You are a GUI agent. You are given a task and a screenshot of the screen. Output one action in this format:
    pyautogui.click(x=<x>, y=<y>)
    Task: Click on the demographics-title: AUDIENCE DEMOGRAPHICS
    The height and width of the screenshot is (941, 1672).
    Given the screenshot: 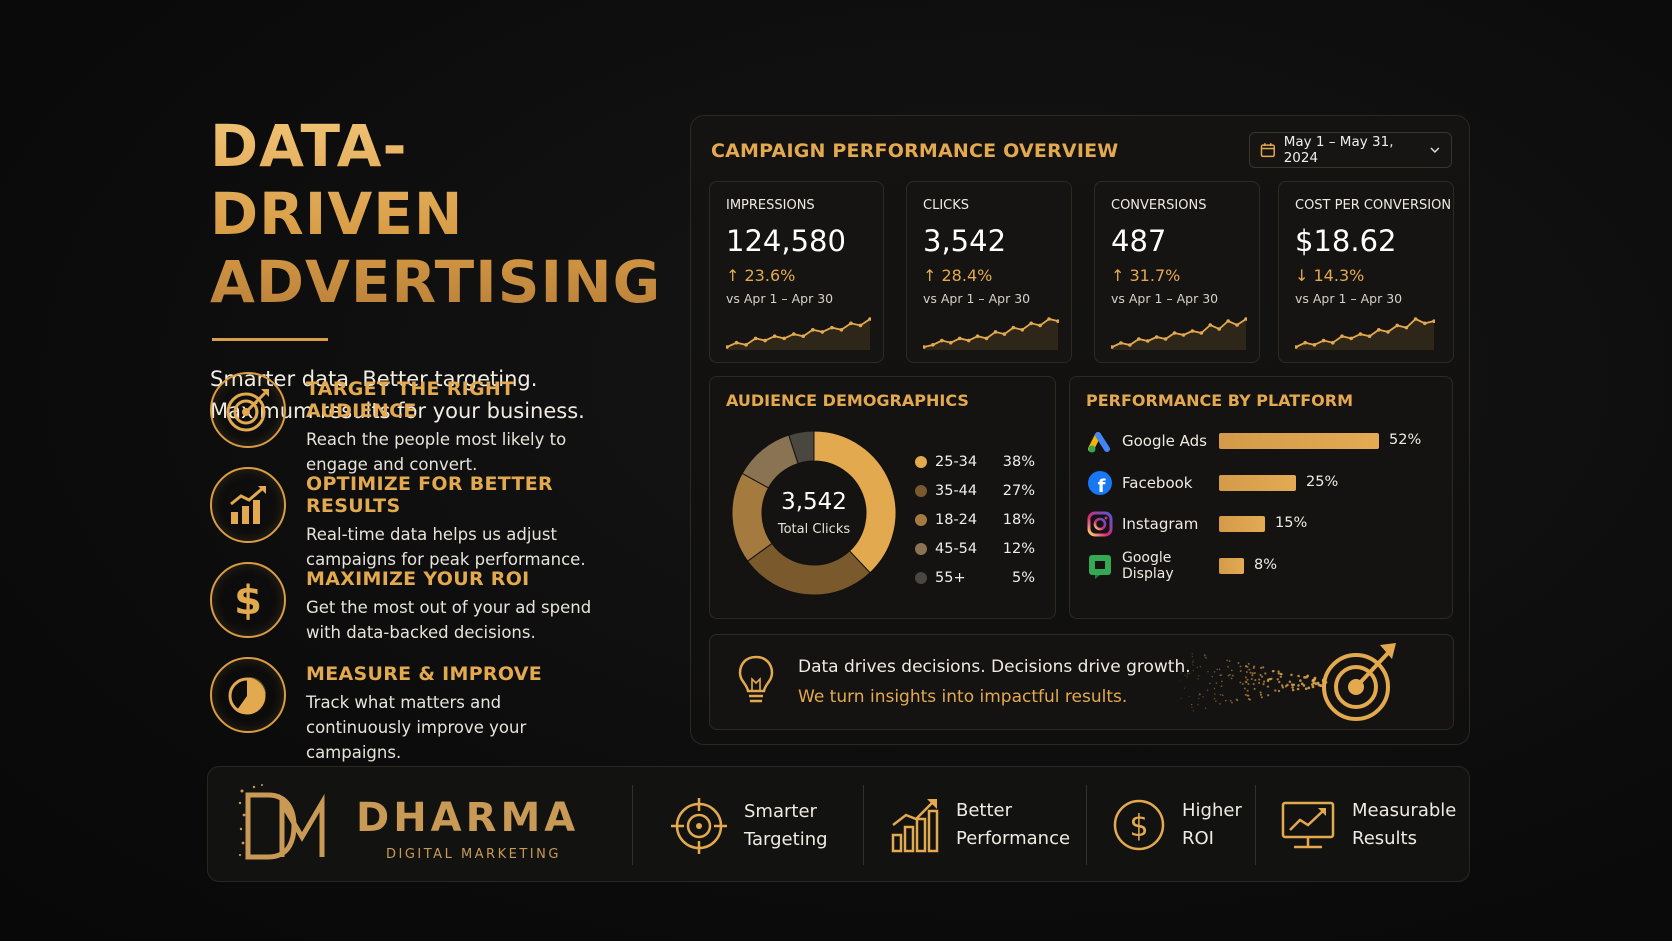 What is the action you would take?
    pyautogui.click(x=847, y=400)
    